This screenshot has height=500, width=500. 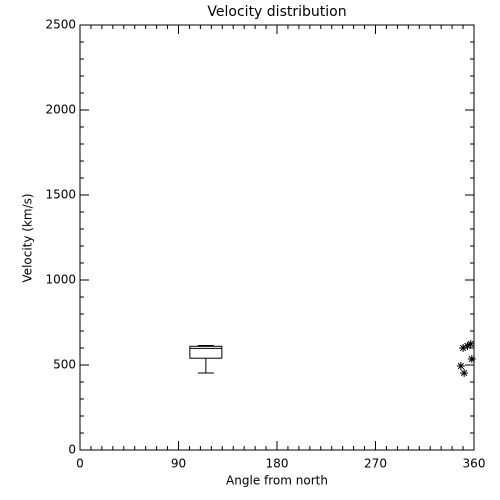 What do you see at coordinates (178, 464) in the screenshot?
I see `x-tick-label: 90` at bounding box center [178, 464].